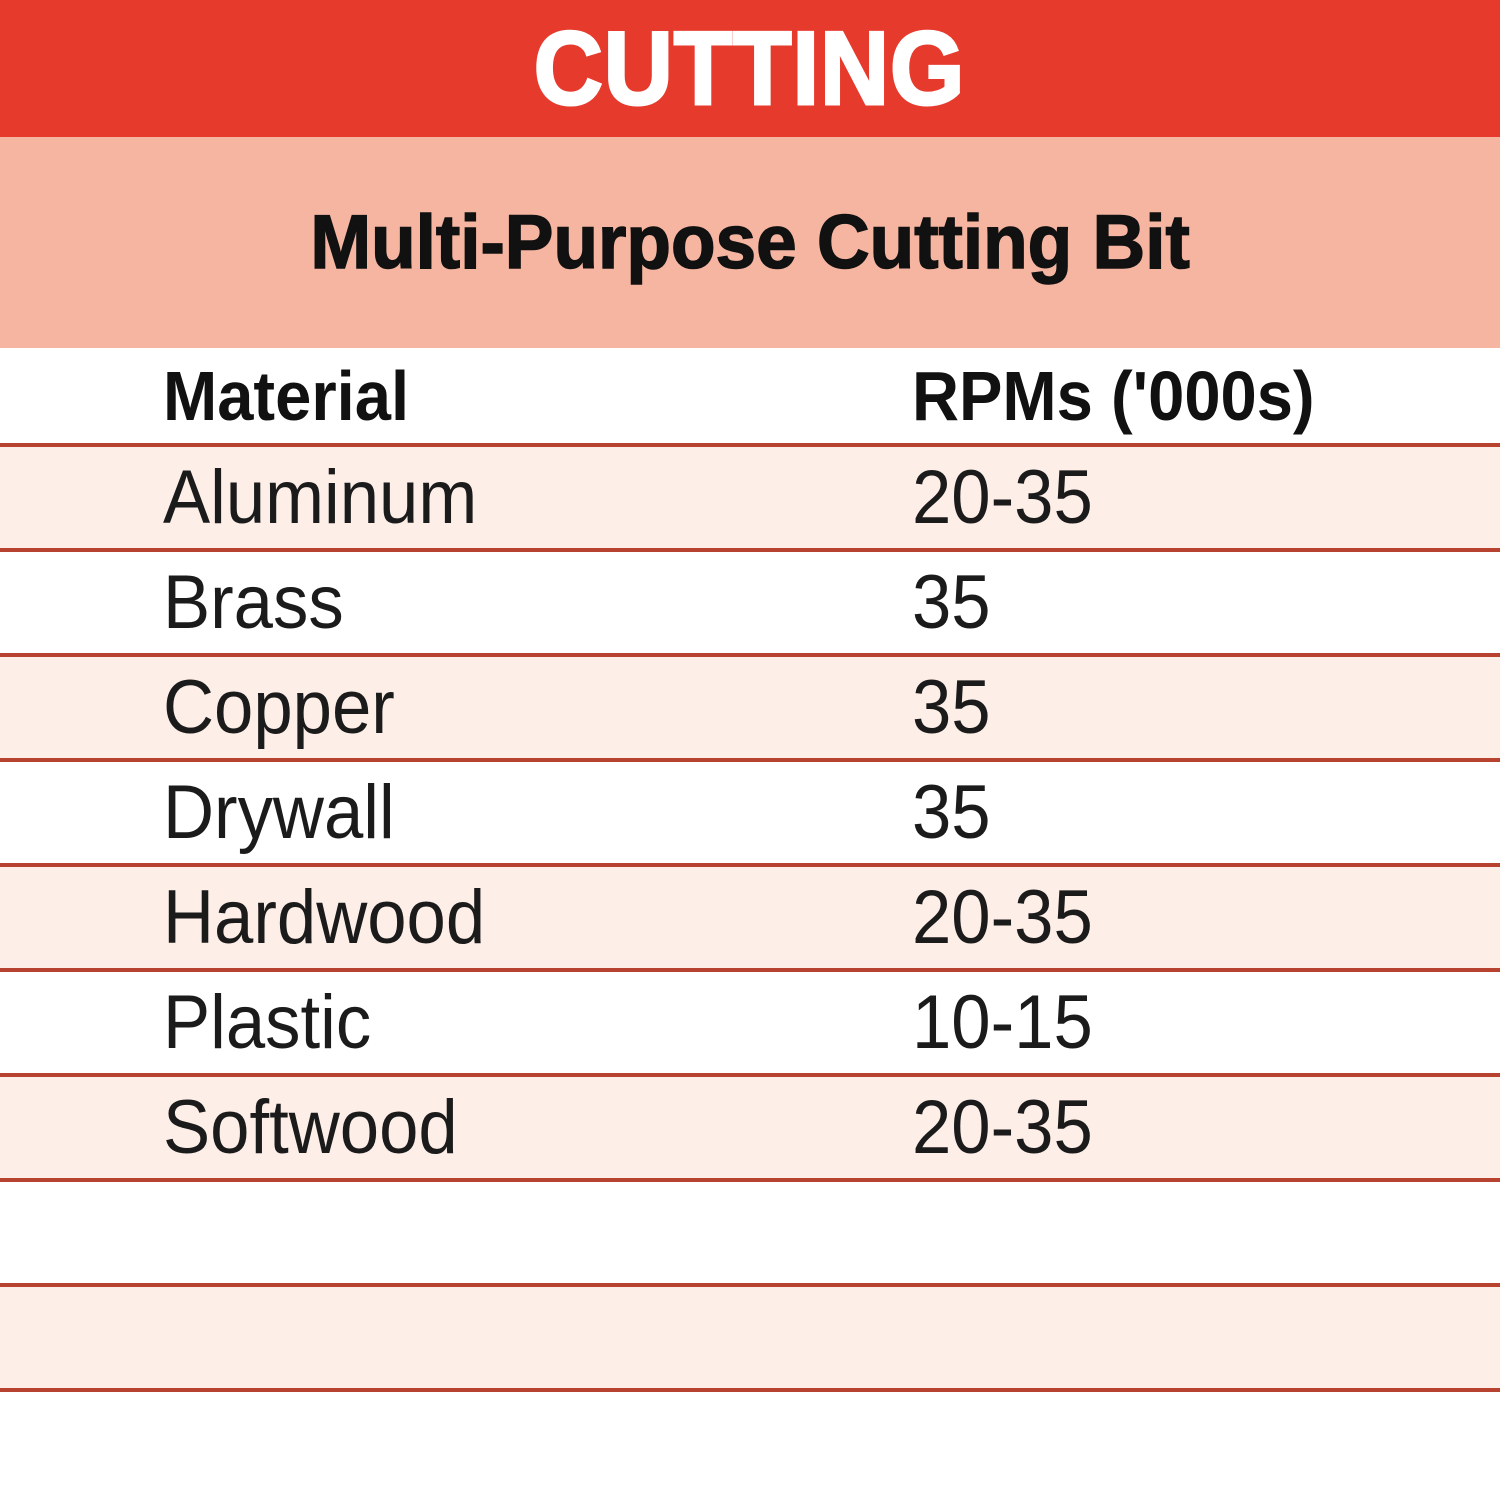 This screenshot has height=1500, width=1500. I want to click on material-cell: Aluminum, so click(456, 497).